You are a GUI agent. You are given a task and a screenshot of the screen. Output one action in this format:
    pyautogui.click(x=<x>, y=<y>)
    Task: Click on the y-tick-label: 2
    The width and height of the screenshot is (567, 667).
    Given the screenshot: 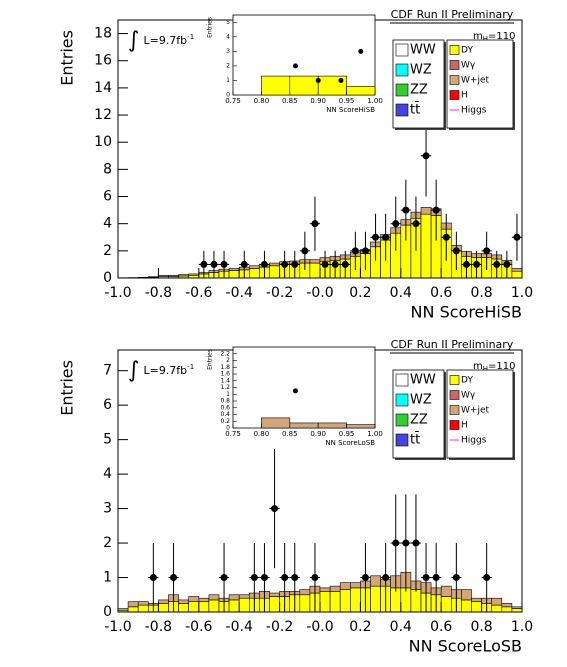 What is the action you would take?
    pyautogui.click(x=107, y=251)
    